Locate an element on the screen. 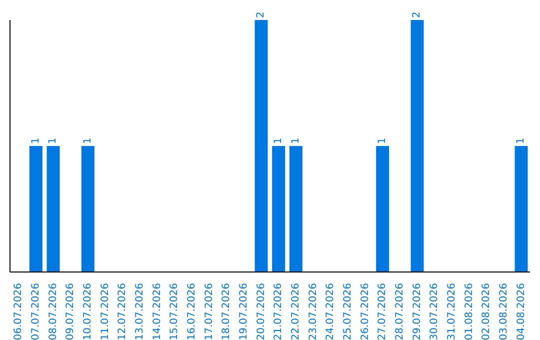 The height and width of the screenshot is (340, 540). x-tick-label: 26.07.2026 is located at coordinates (365, 311).